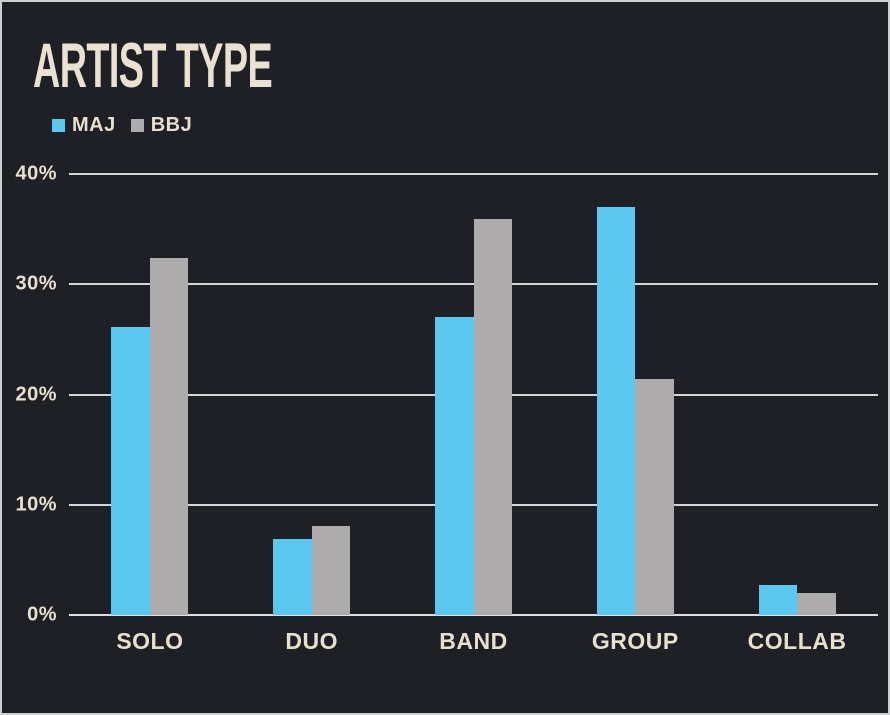 This screenshot has width=890, height=715. I want to click on x-axis-label-band: BAND, so click(473, 641).